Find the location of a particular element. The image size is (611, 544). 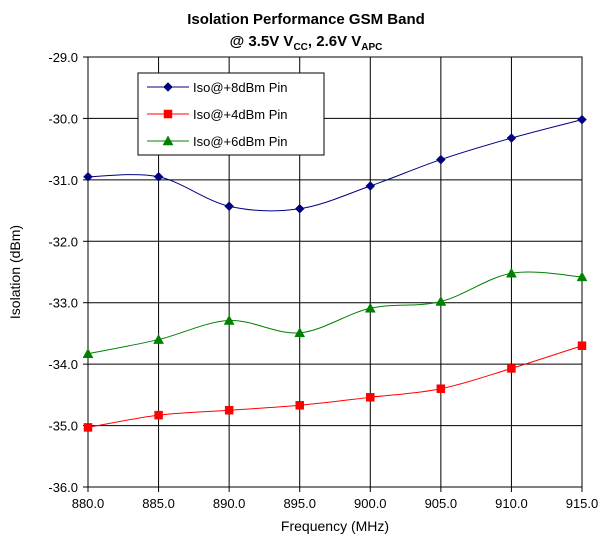

y-tick-label: -29.0 is located at coordinates (63, 57).